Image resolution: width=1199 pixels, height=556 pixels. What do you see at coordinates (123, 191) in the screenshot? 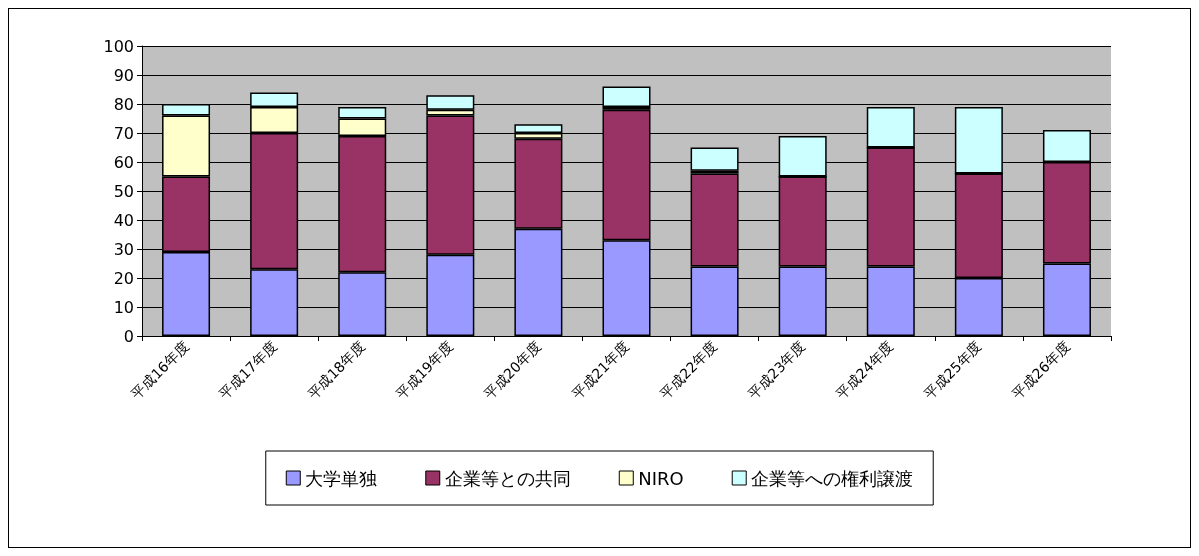
I see `y-tick-label: 50` at bounding box center [123, 191].